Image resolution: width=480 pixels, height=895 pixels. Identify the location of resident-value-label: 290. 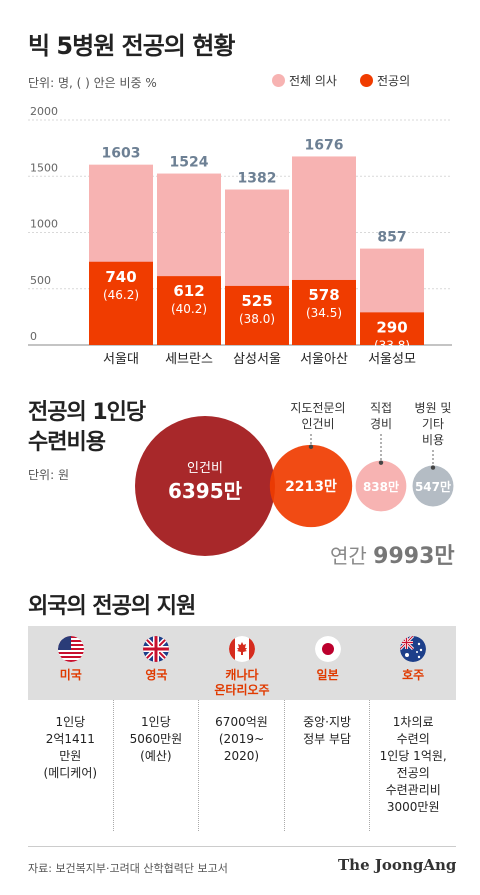
(391, 327).